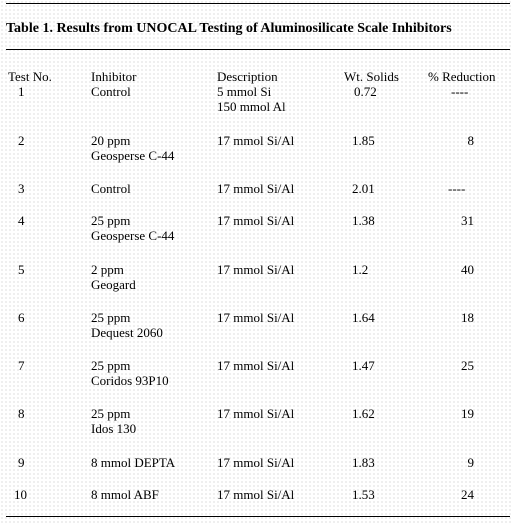 This screenshot has width=511, height=523. I want to click on cell-wt-solids: 1.47, so click(363, 365).